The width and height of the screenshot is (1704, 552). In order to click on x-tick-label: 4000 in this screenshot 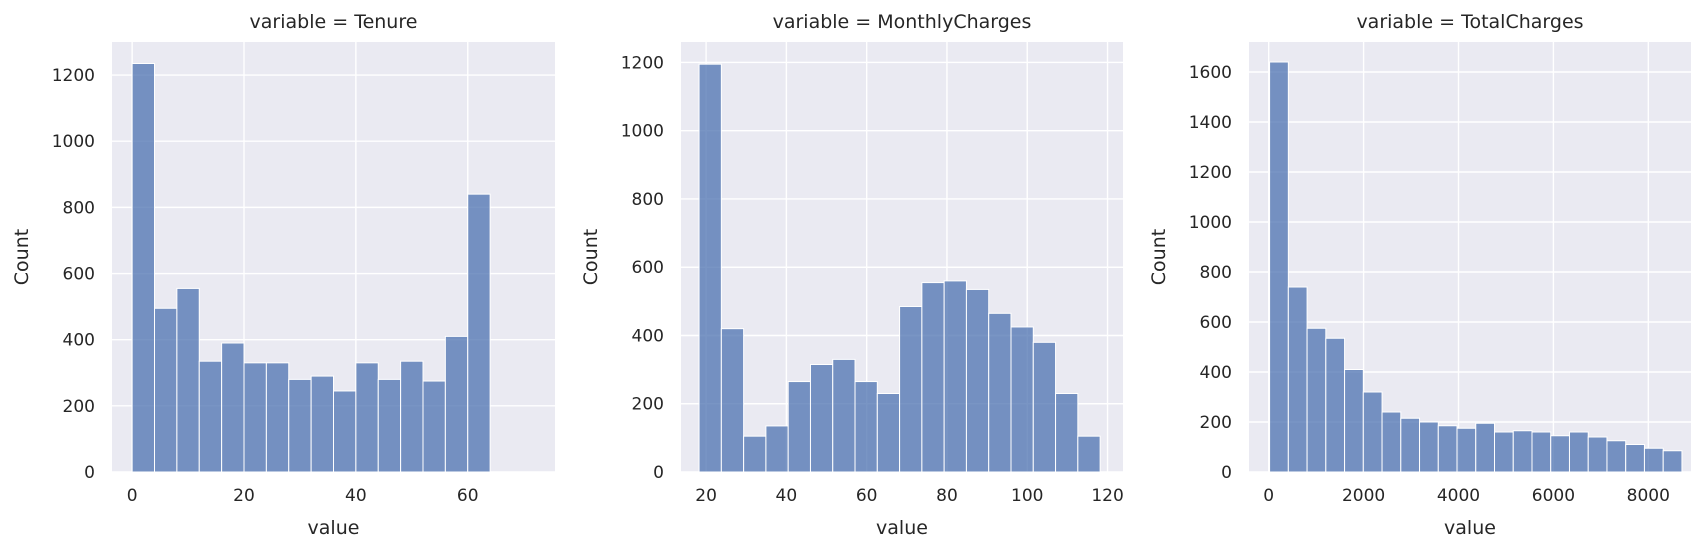, I will do `click(1458, 496)`.